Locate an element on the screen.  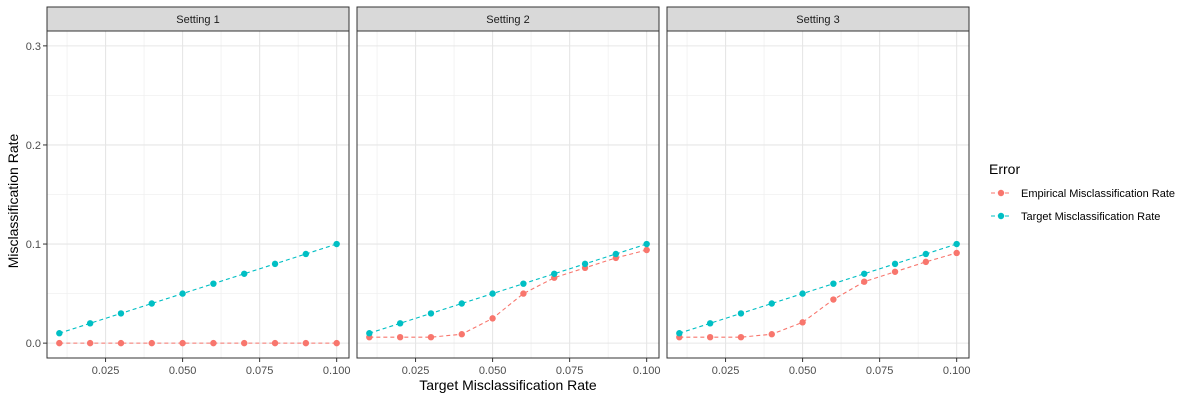
y-tick-label: 0.3 is located at coordinates (33, 47).